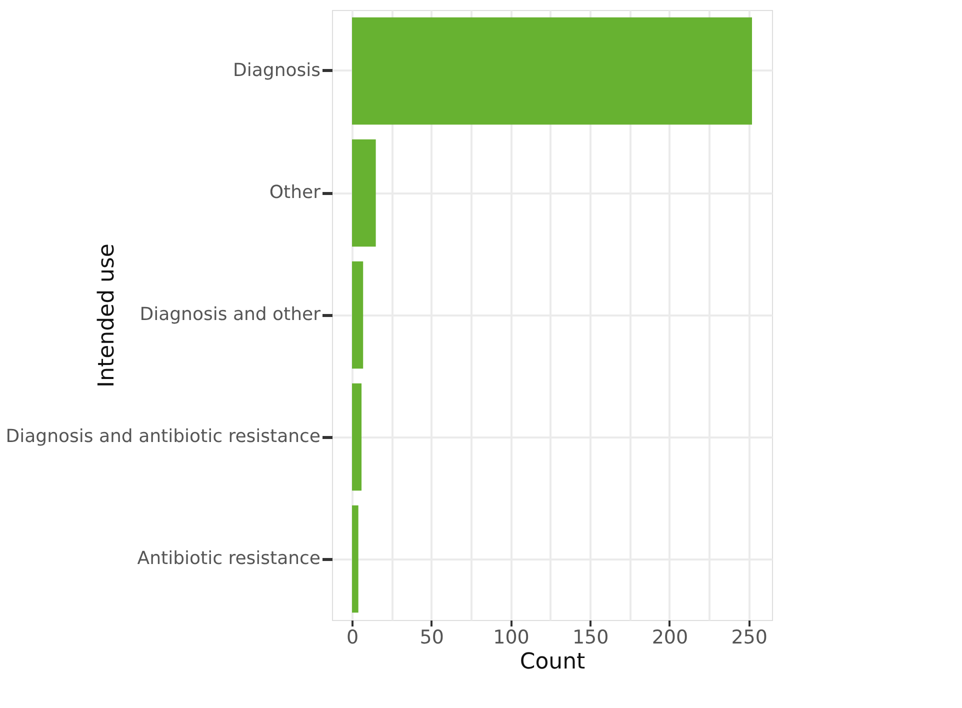 The image size is (962, 708). I want to click on x-tick-label: 150, so click(590, 637).